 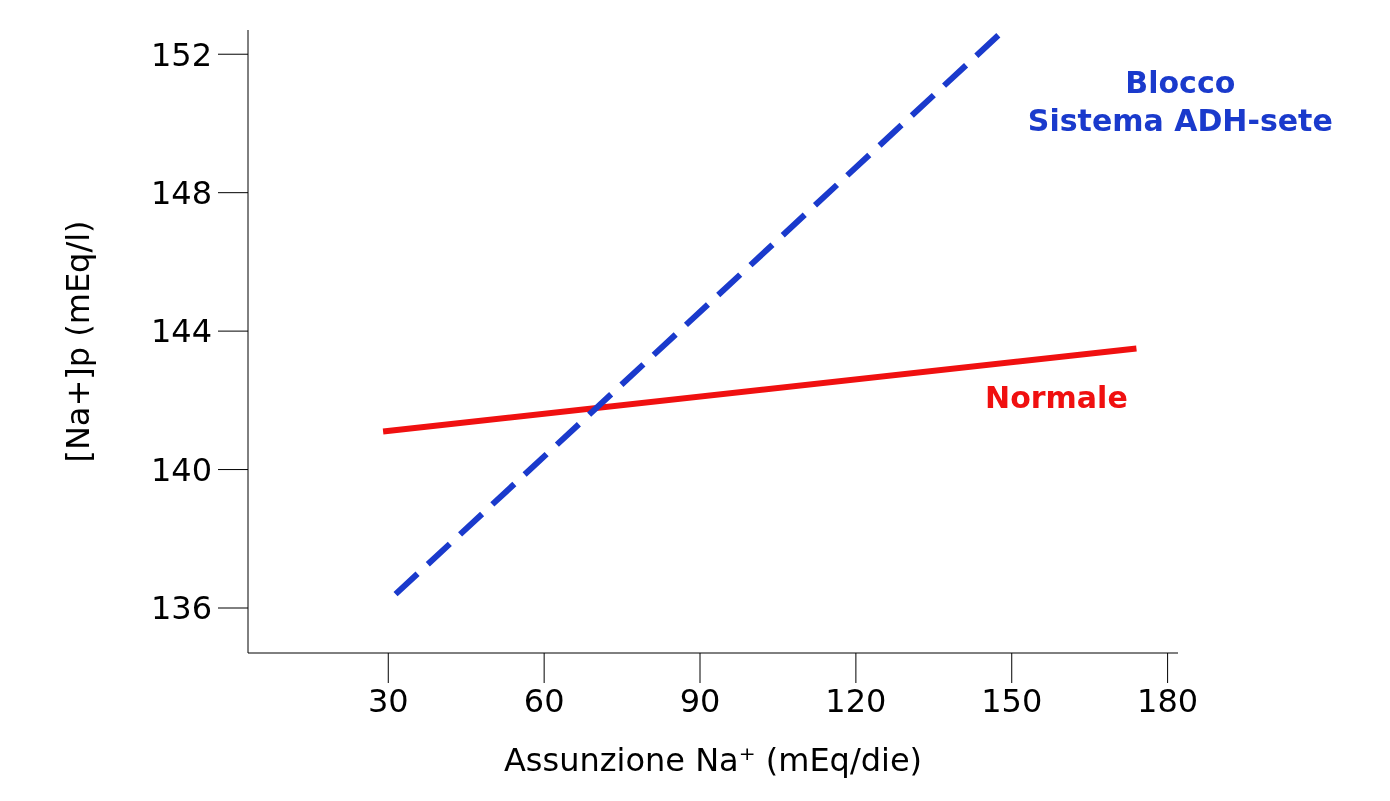 I want to click on y-tick-label: 144, so click(x=181, y=331).